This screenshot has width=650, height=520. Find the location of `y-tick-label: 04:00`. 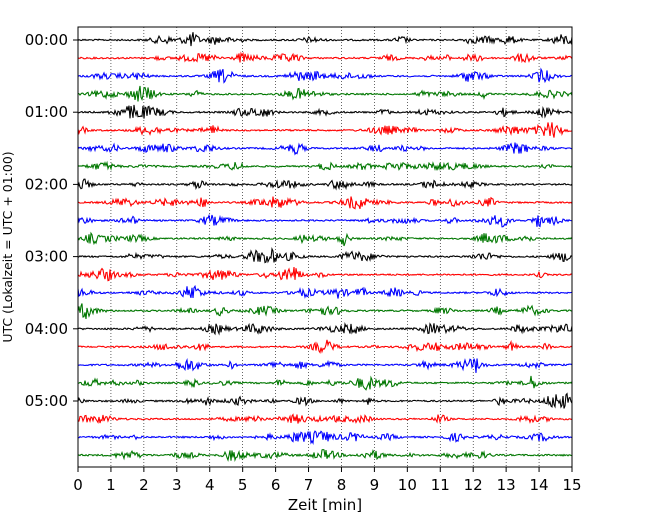

y-tick-label: 04:00 is located at coordinates (46, 329).